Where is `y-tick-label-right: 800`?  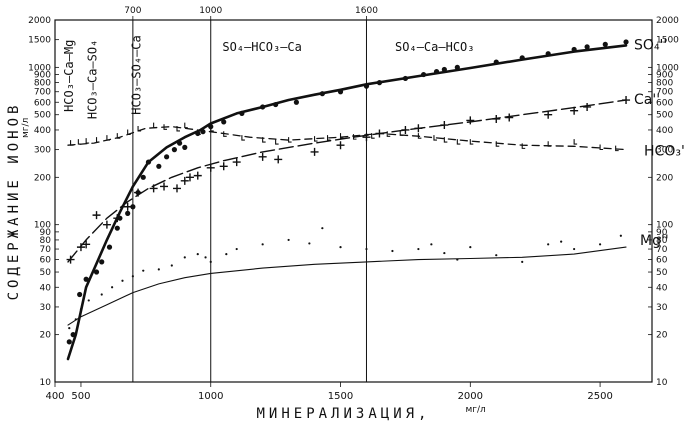
y-tick-label-right: 800 is located at coordinates (664, 84).